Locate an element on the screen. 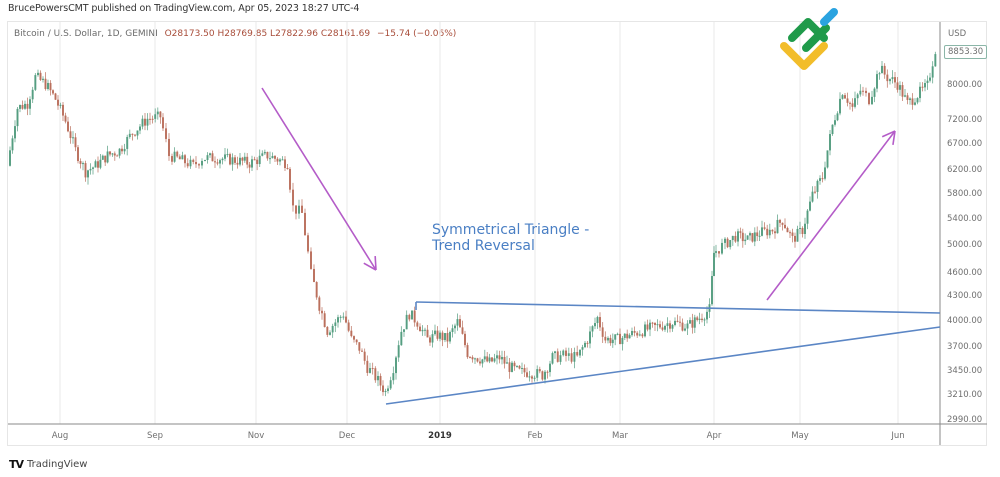 Image resolution: width=1000 pixels, height=477 pixels. price-tick-label: 4000.00 is located at coordinates (965, 321).